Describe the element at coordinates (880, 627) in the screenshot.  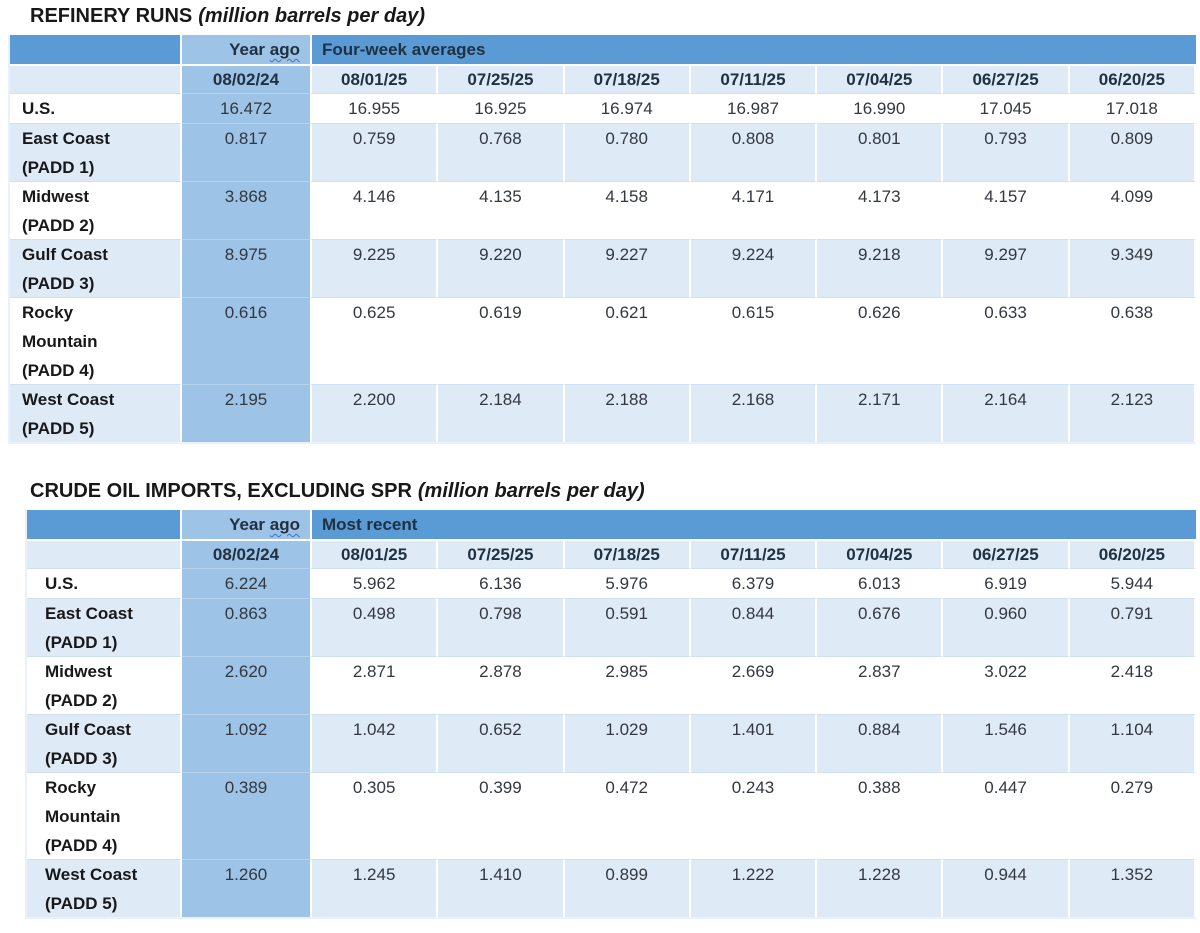
I see `value-cell: 0.676` at that location.